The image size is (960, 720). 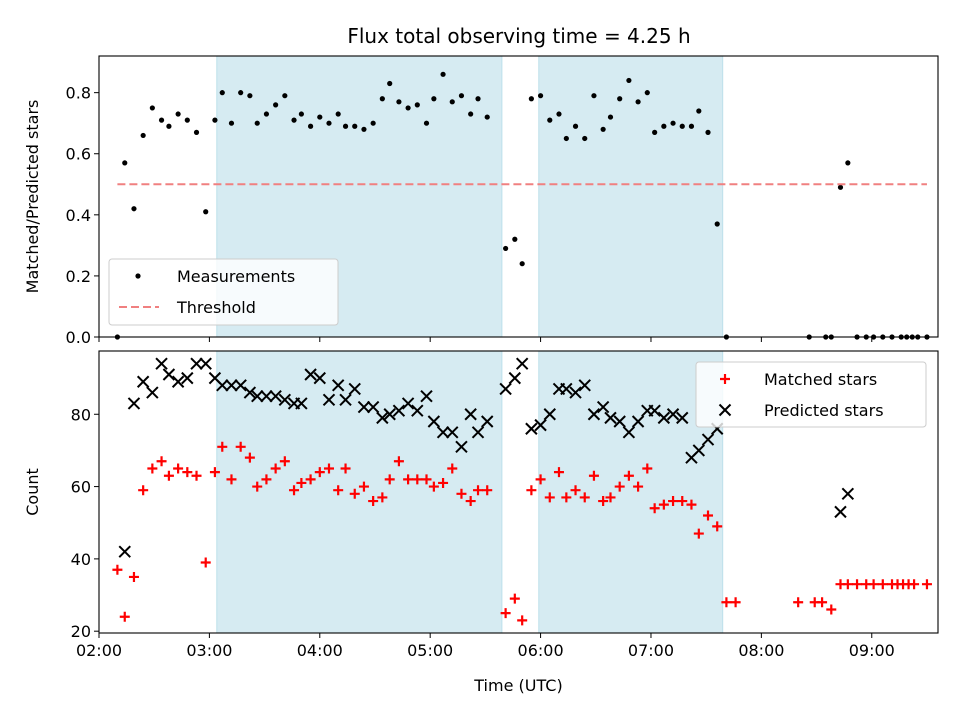 I want to click on legend-label: Measurements, so click(x=236, y=276).